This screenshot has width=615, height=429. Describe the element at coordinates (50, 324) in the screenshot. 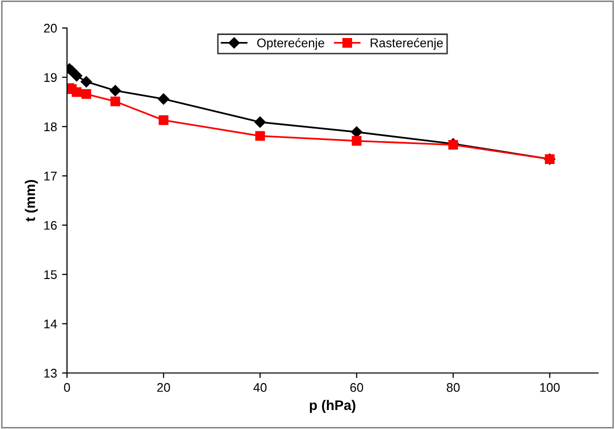

I see `y-tick-label: 14` at that location.